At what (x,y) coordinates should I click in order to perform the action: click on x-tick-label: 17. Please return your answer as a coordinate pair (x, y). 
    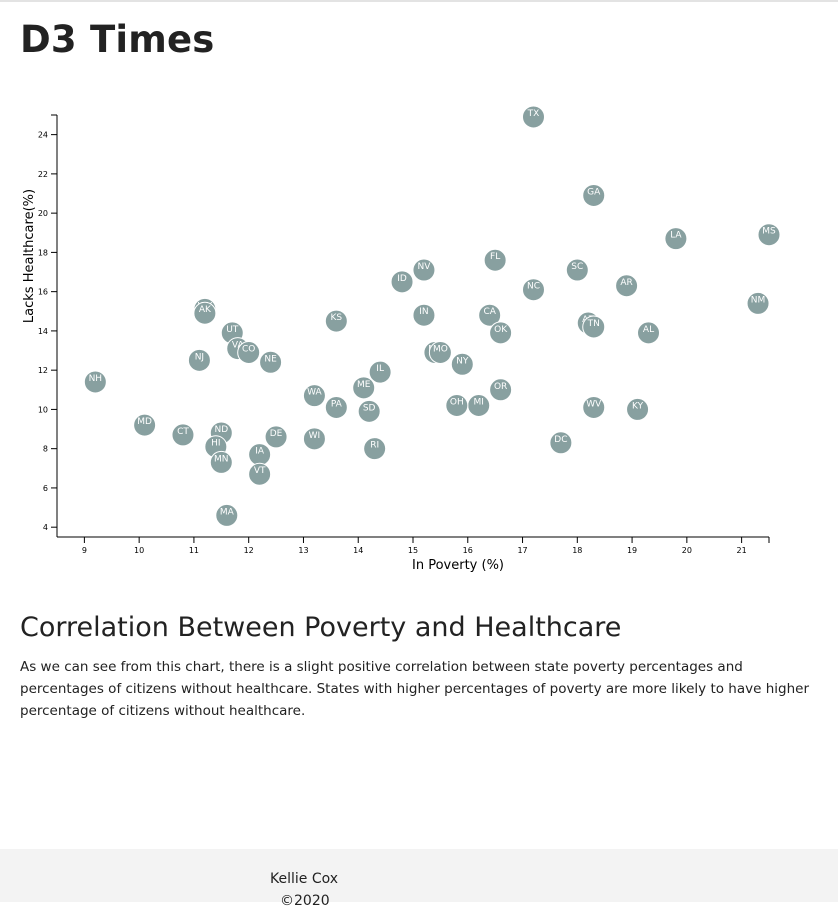
    Looking at the image, I should click on (522, 550).